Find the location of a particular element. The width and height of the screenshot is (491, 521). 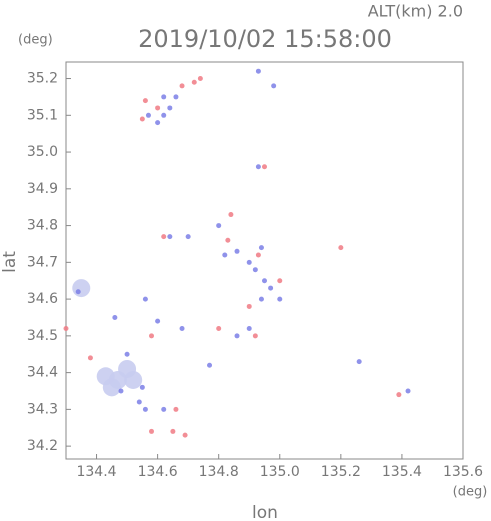

y-tick-label: 34.2 is located at coordinates (42, 446).